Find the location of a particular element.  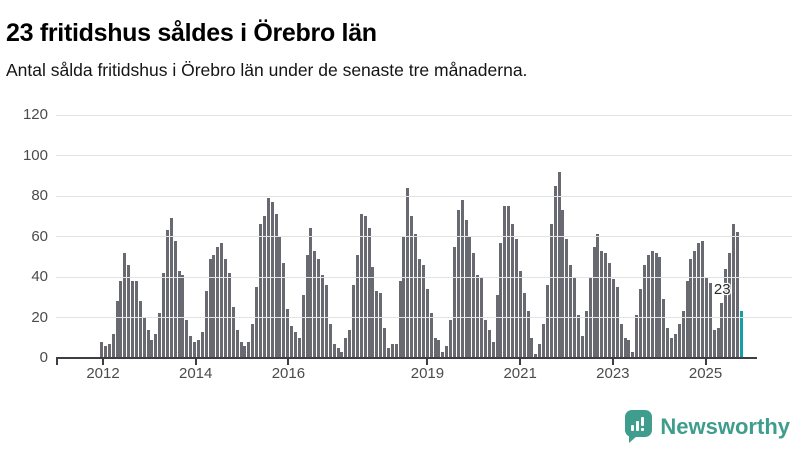

y-tick-label: 80 is located at coordinates (39, 195).